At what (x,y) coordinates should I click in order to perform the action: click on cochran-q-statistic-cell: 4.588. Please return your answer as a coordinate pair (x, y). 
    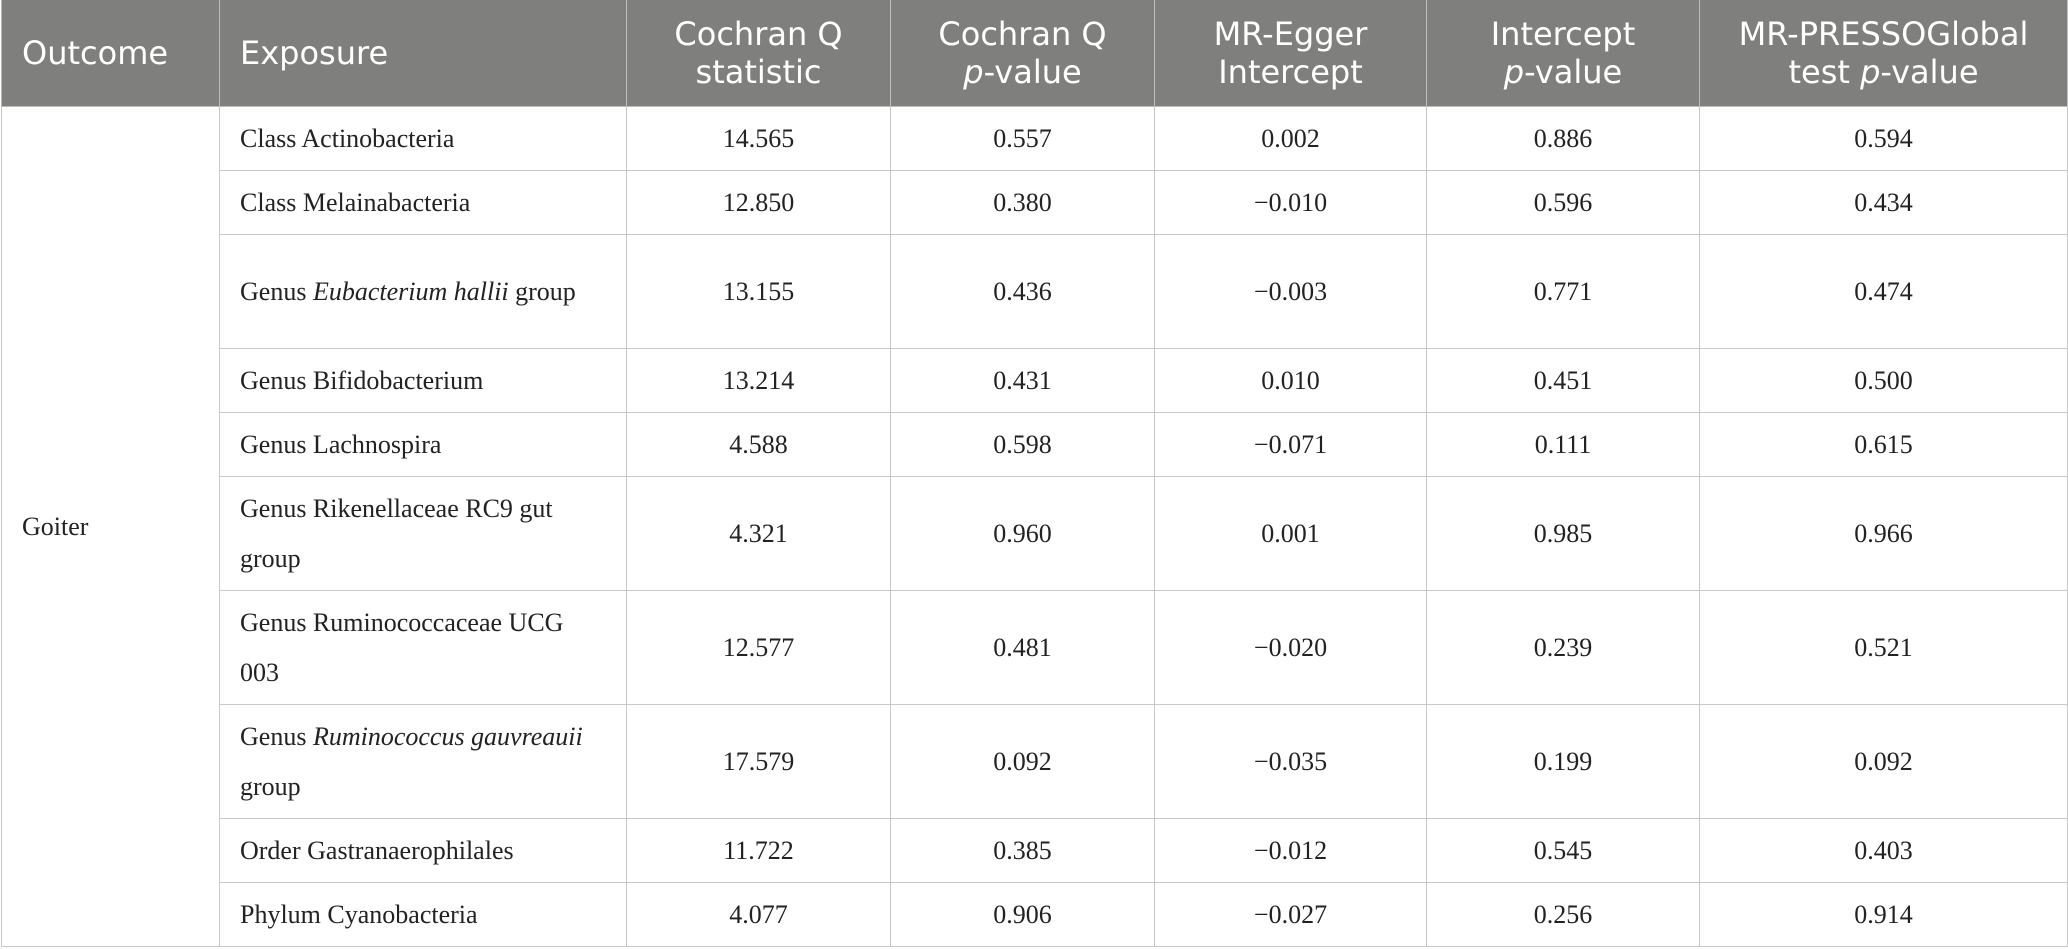
    Looking at the image, I should click on (758, 444).